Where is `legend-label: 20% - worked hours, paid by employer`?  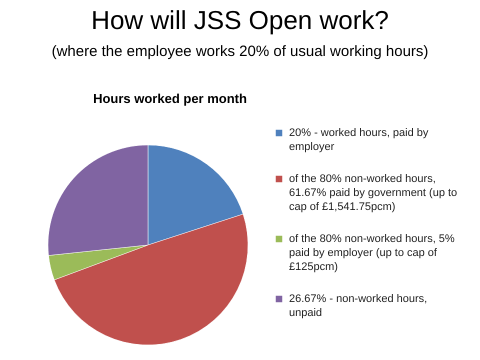 legend-label: 20% - worked hours, paid by employer is located at coordinates (359, 140).